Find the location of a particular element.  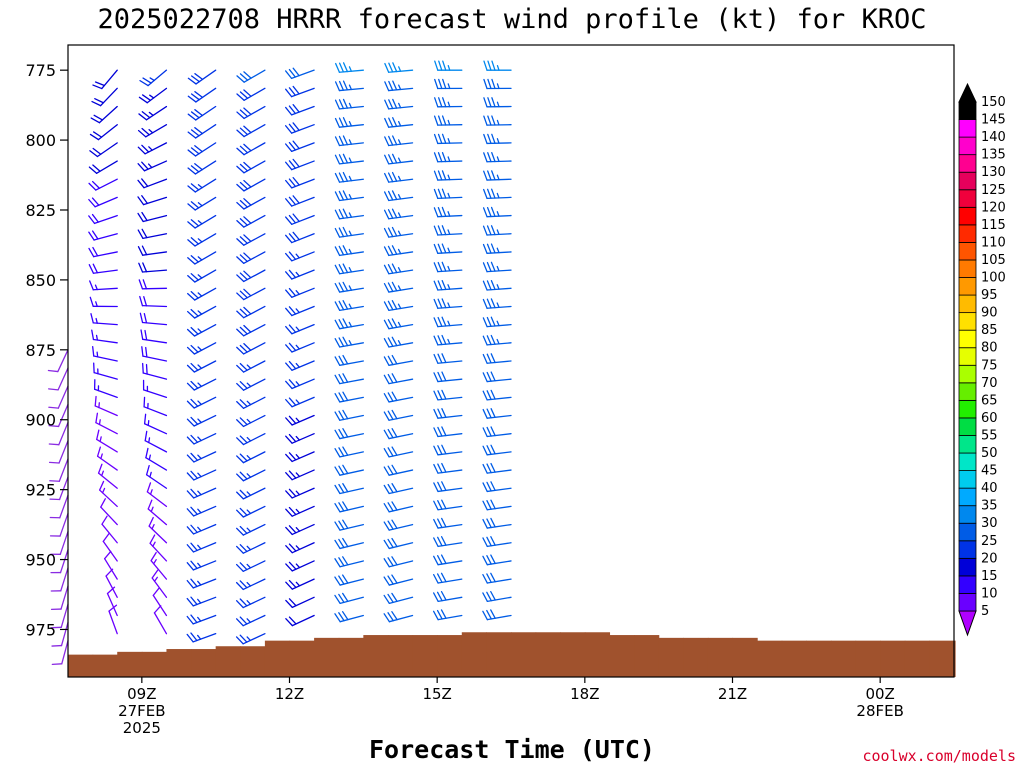

colorbar-label: 140 is located at coordinates (993, 137).